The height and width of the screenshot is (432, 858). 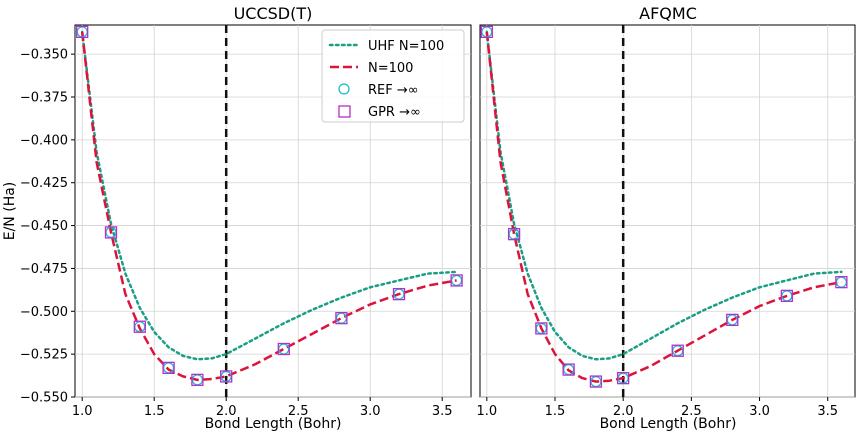 What do you see at coordinates (44, 269) in the screenshot?
I see `y-tick-label: −0.475` at bounding box center [44, 269].